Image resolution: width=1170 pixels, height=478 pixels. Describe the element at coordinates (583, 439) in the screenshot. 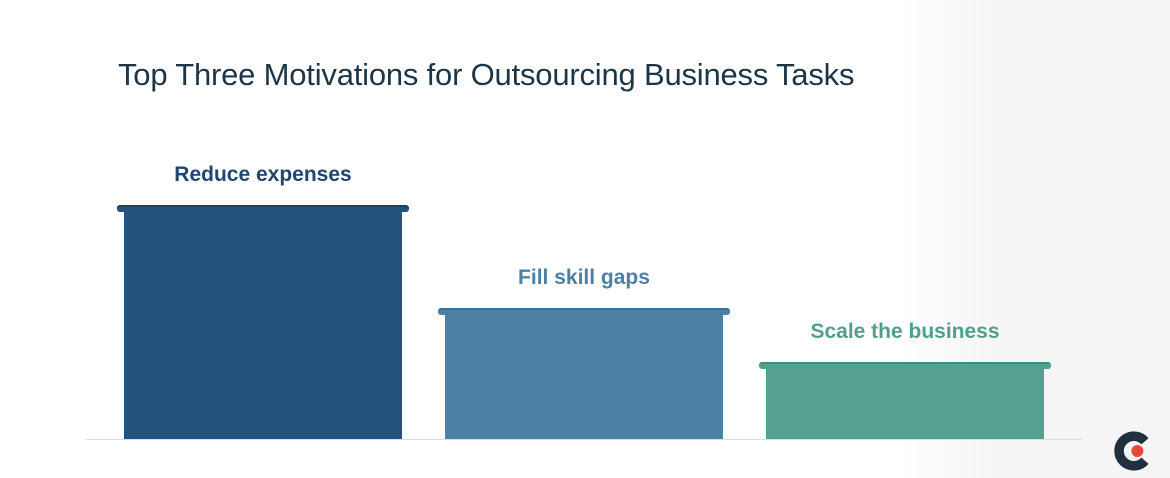

I see `axis-baseline` at that location.